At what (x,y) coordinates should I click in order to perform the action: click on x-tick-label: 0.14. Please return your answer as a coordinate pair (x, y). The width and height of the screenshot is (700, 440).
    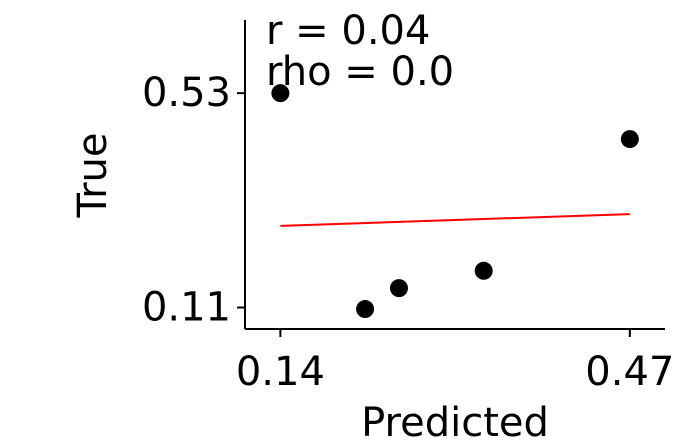
    Looking at the image, I should click on (280, 372).